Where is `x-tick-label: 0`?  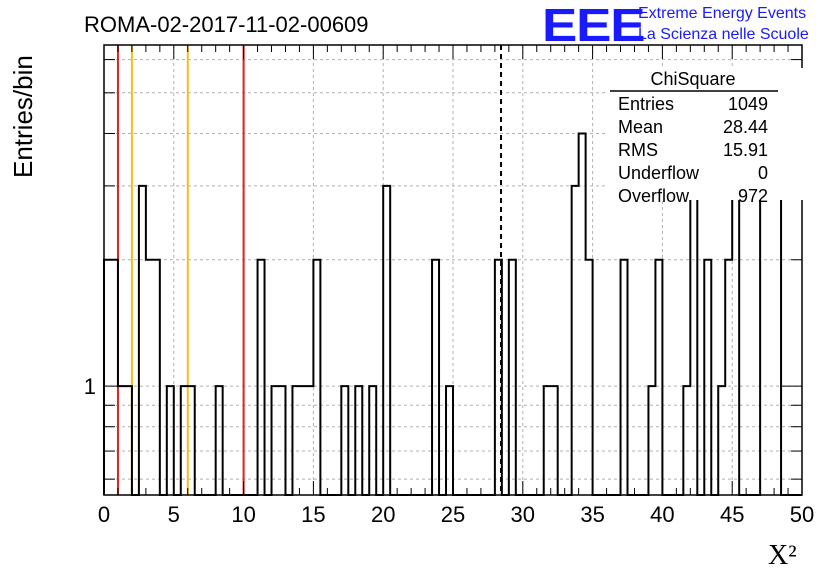
x-tick-label: 0 is located at coordinates (104, 514).